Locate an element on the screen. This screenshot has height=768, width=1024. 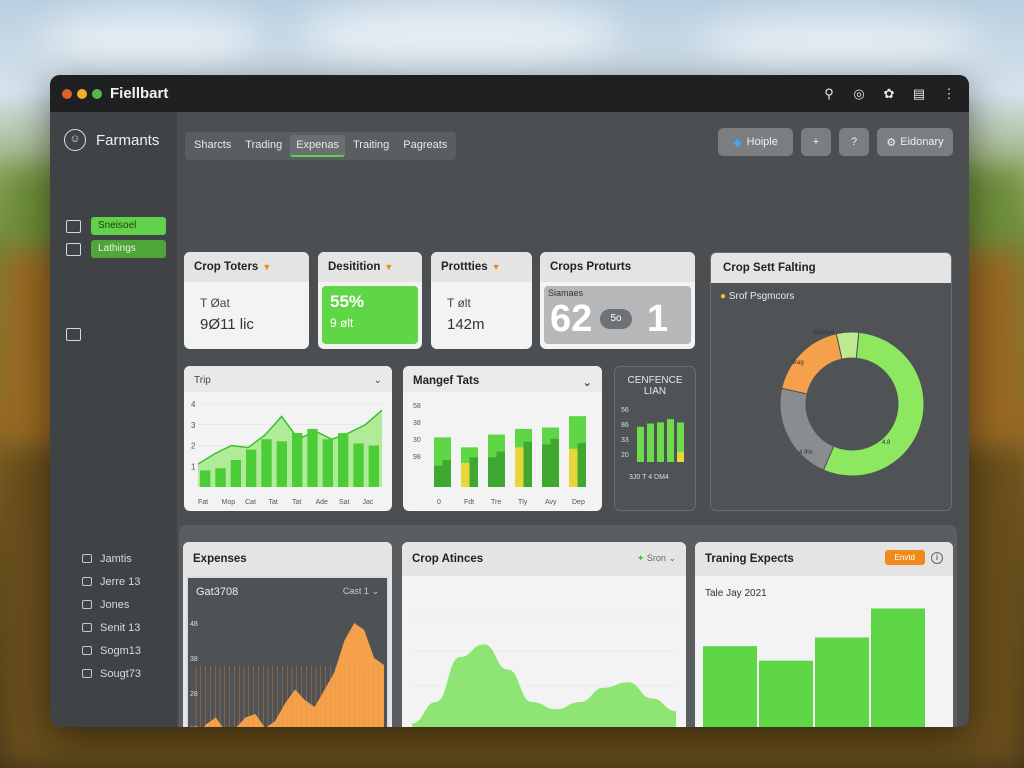
extra-button: ⚙ Eidonary is located at coordinates (915, 142).